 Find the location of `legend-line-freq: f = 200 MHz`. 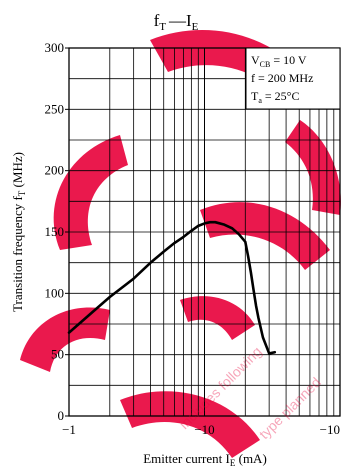

legend-line-freq: f = 200 MHz is located at coordinates (282, 78).